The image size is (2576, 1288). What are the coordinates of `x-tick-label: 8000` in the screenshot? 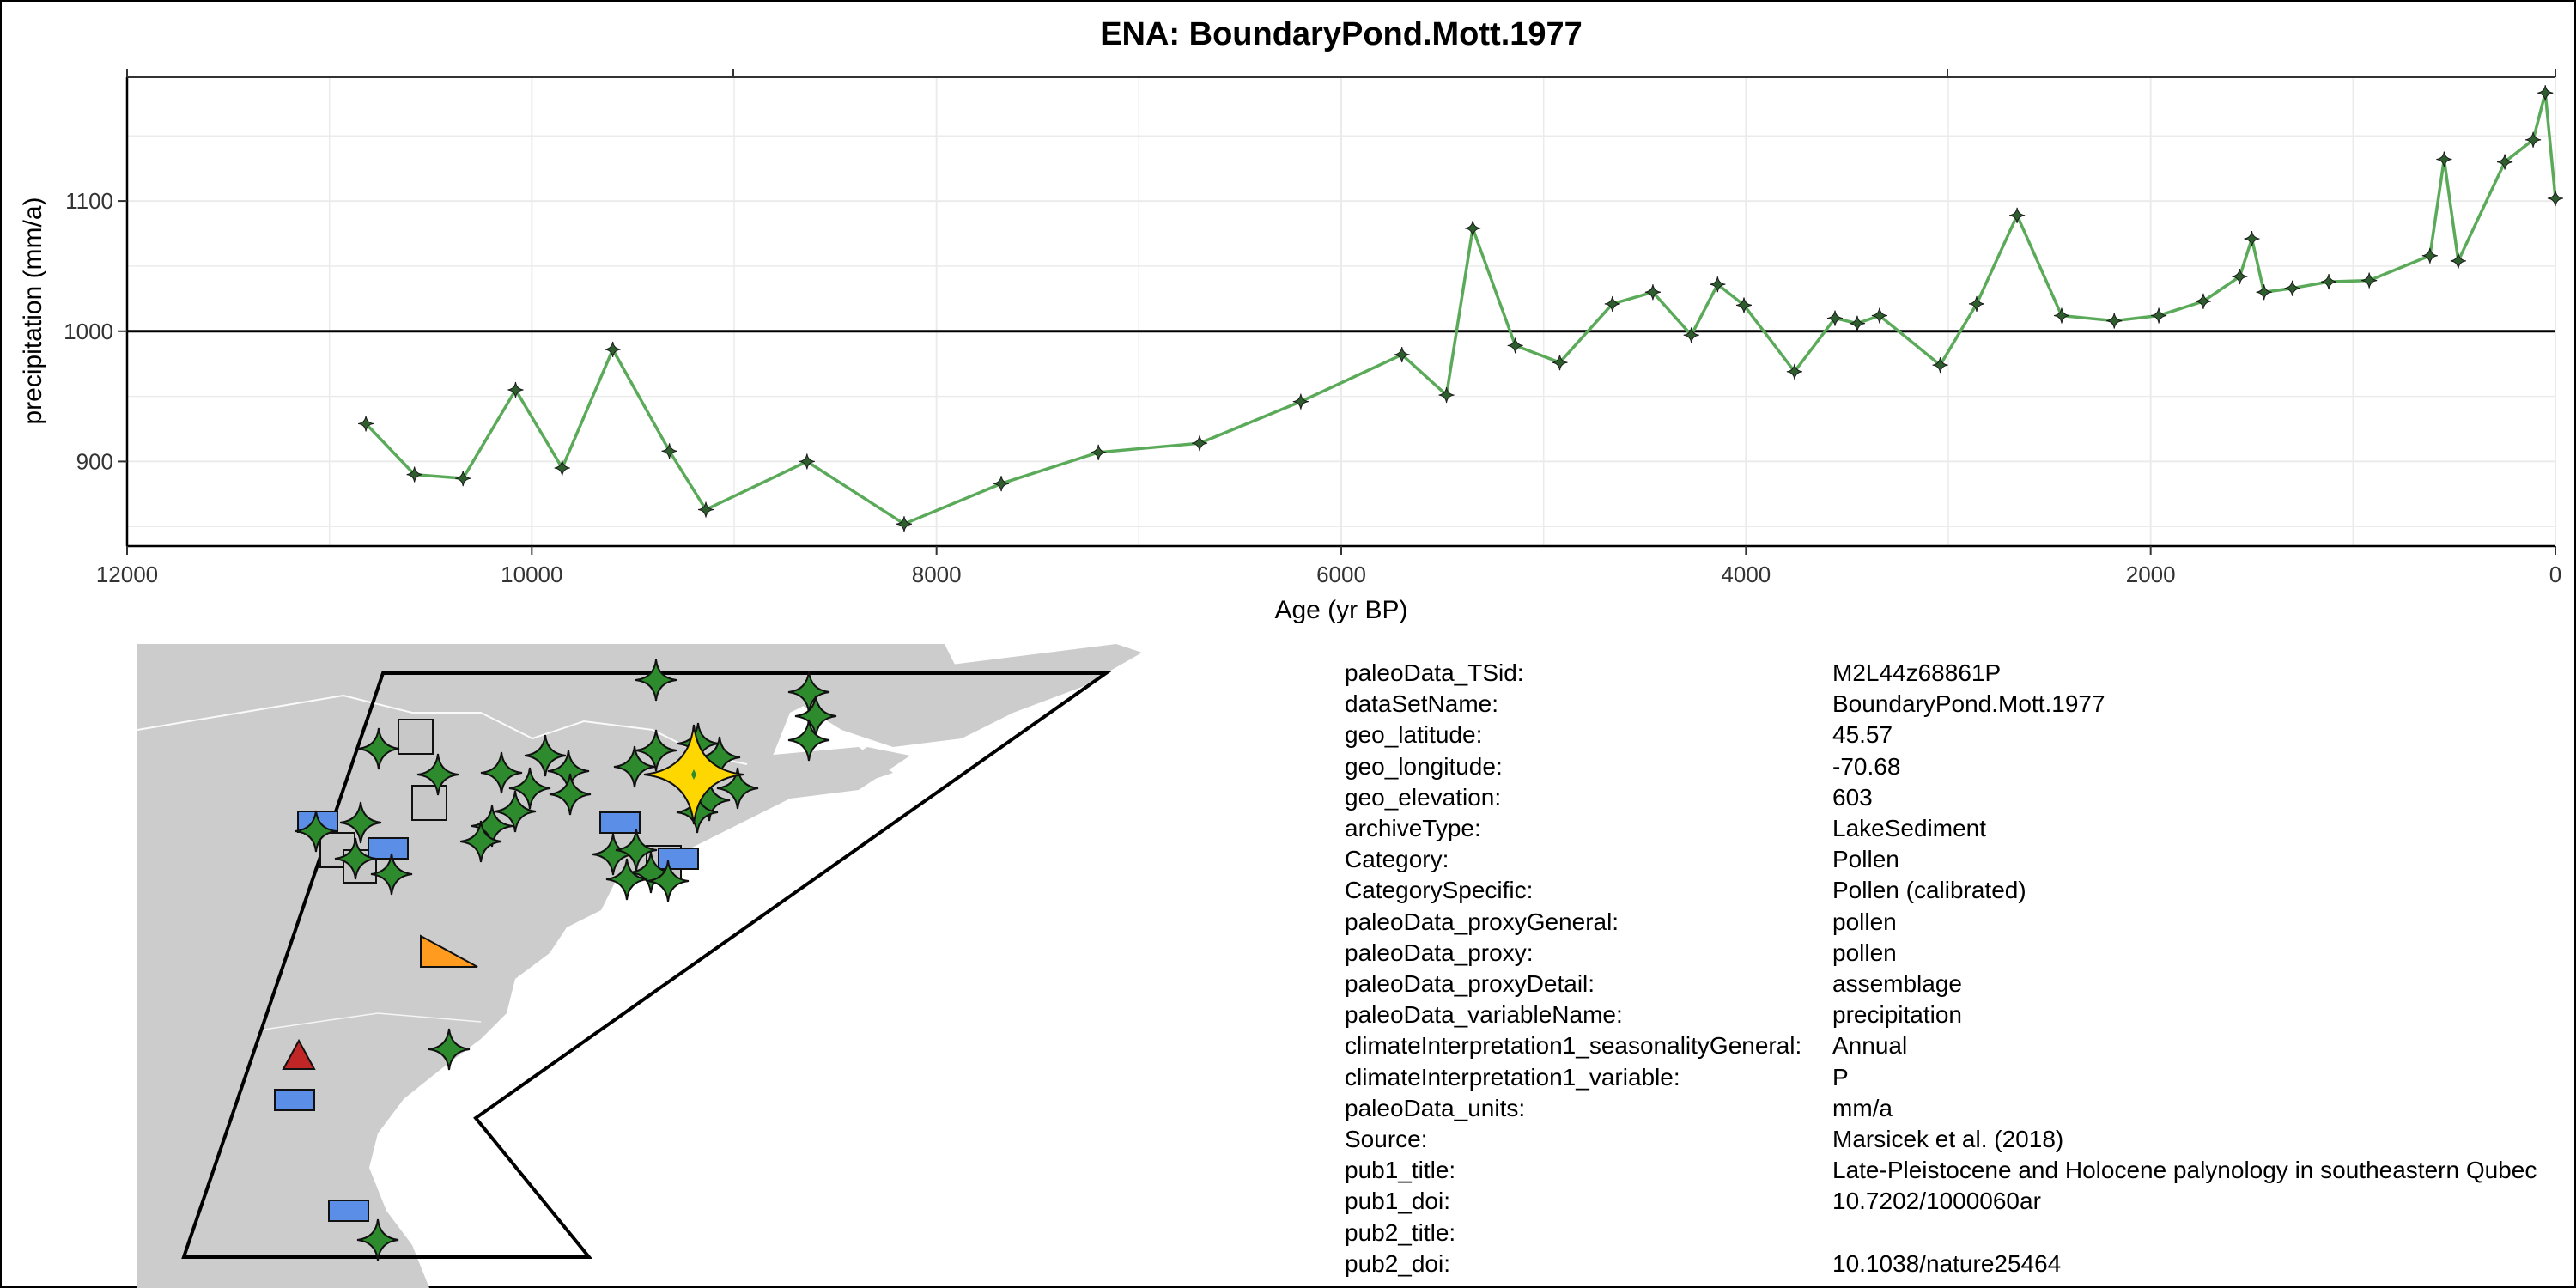 It's located at (937, 574).